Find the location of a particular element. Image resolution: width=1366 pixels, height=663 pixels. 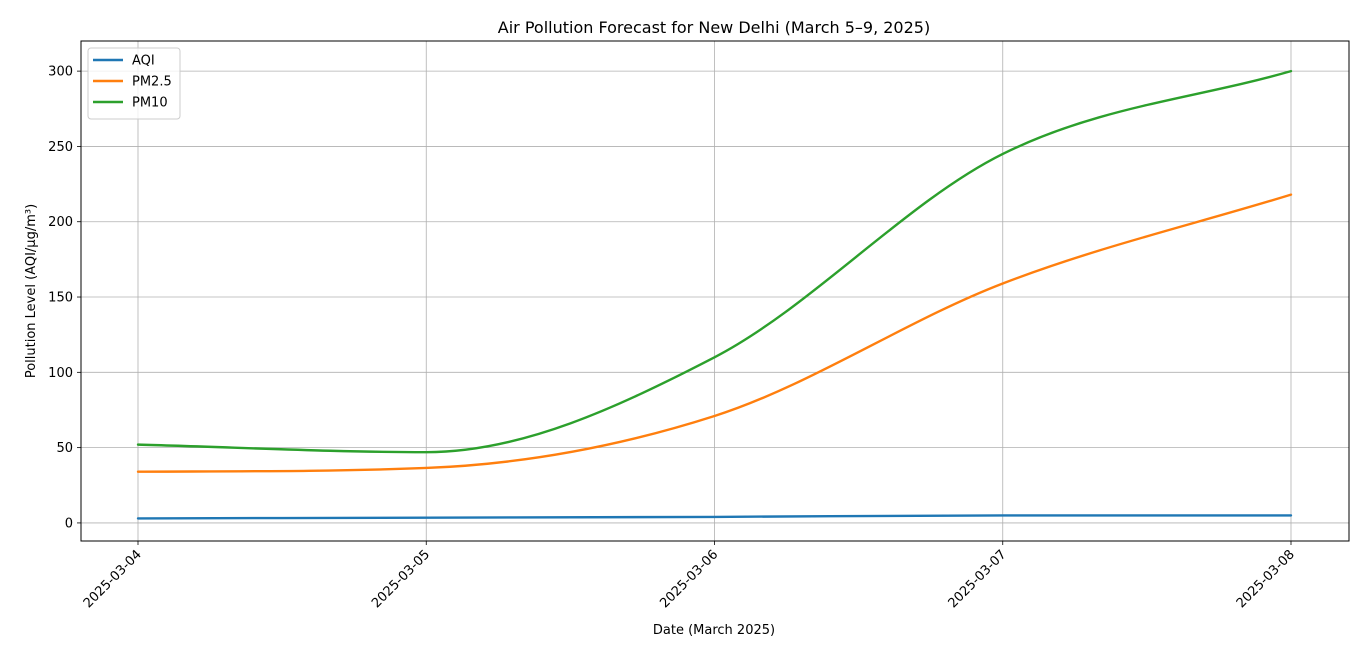

x-tick-label: 2025-03-08 is located at coordinates (1266, 579).